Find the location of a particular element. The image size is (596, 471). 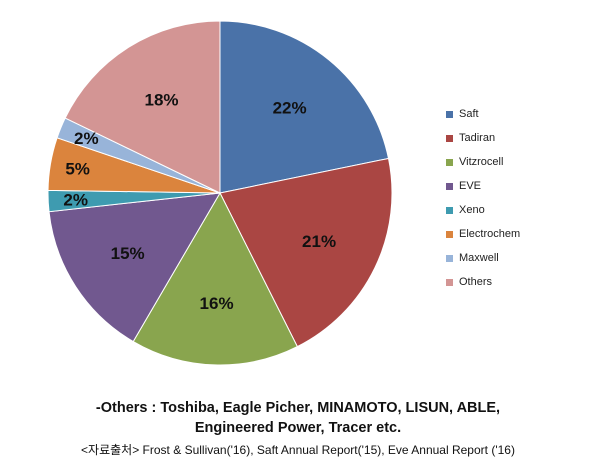

pie-slice-others is located at coordinates (142, 107).